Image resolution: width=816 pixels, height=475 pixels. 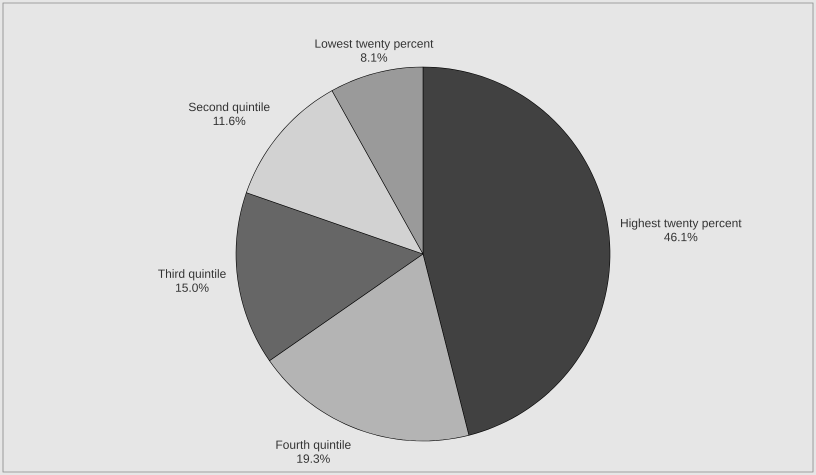 I want to click on data-label: 8.1%, so click(x=374, y=57).